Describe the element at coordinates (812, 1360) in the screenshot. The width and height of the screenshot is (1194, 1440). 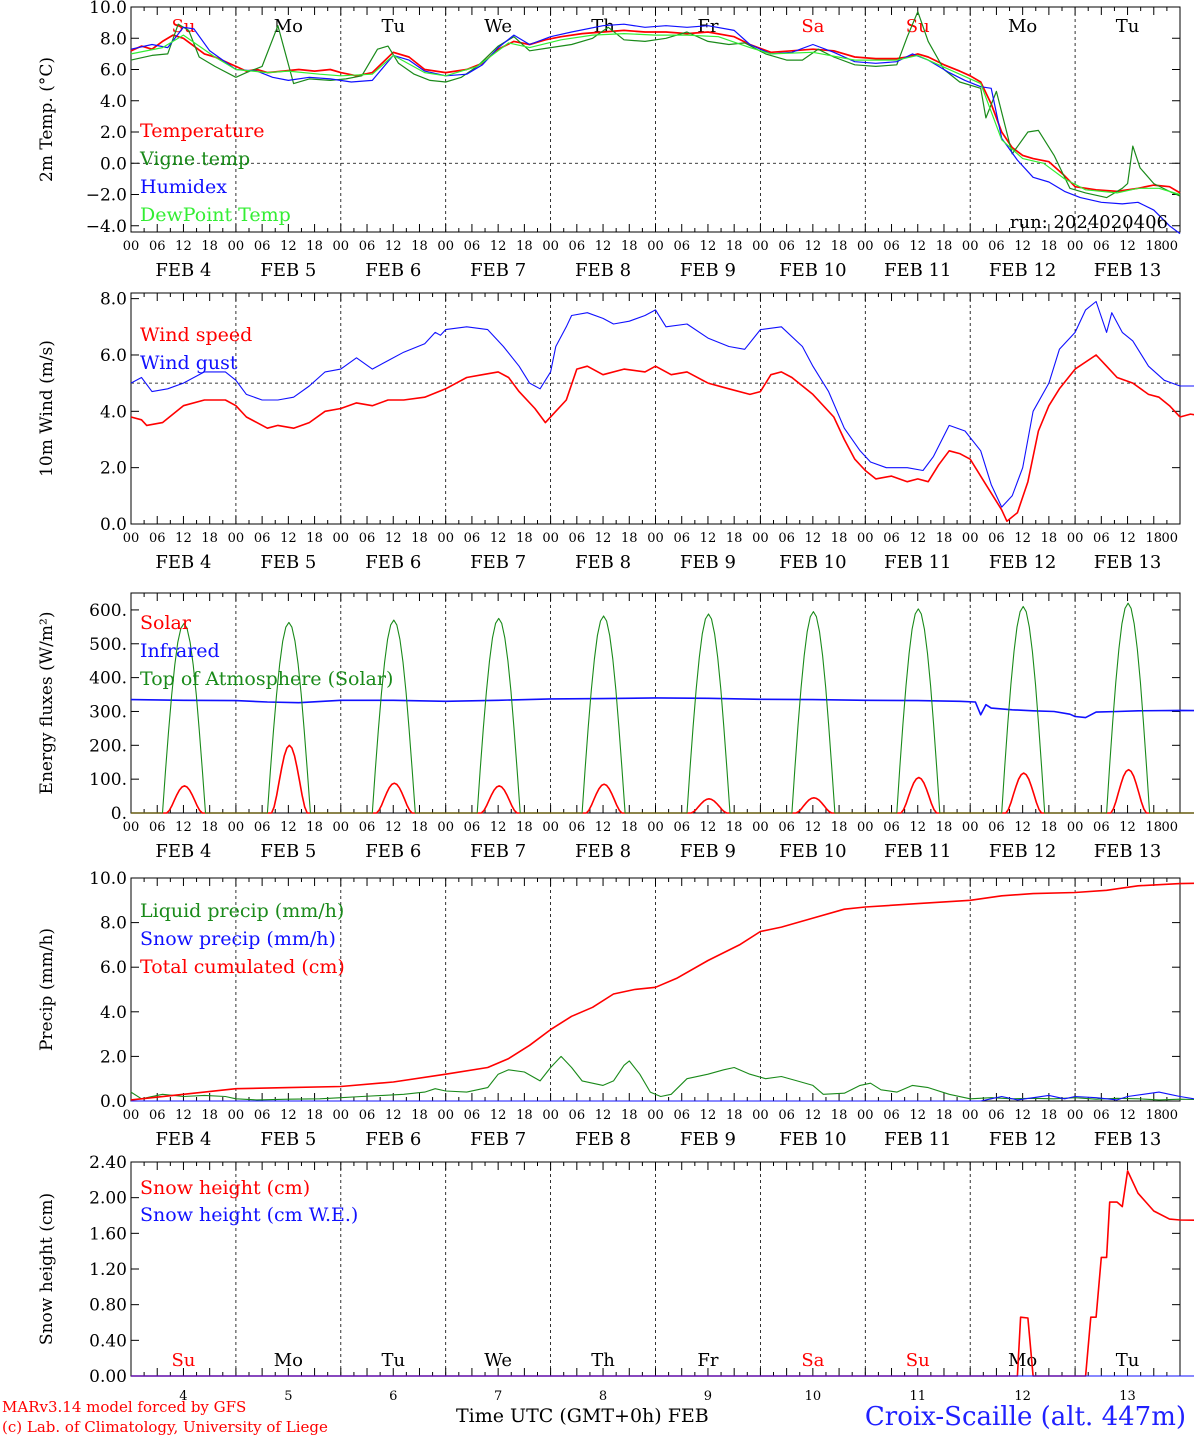
I see `weekday-label: Sa` at that location.